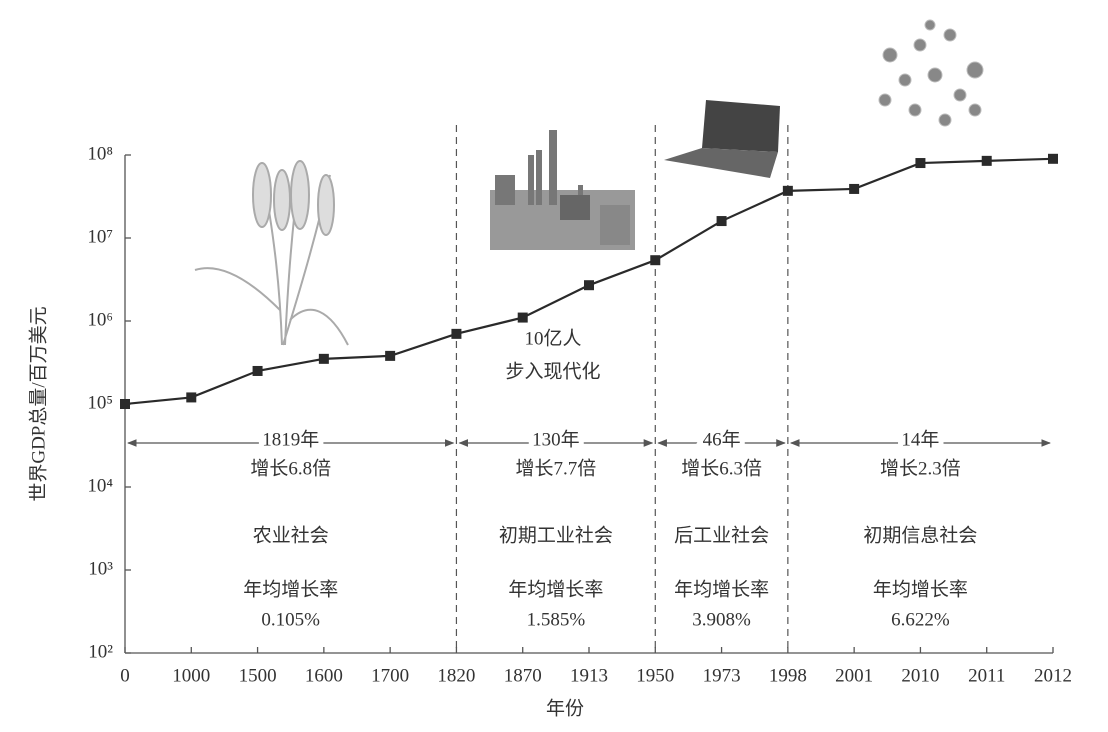 The height and width of the screenshot is (732, 1108). What do you see at coordinates (100, 402) in the screenshot?
I see `y-tick-label: 10⁵` at bounding box center [100, 402].